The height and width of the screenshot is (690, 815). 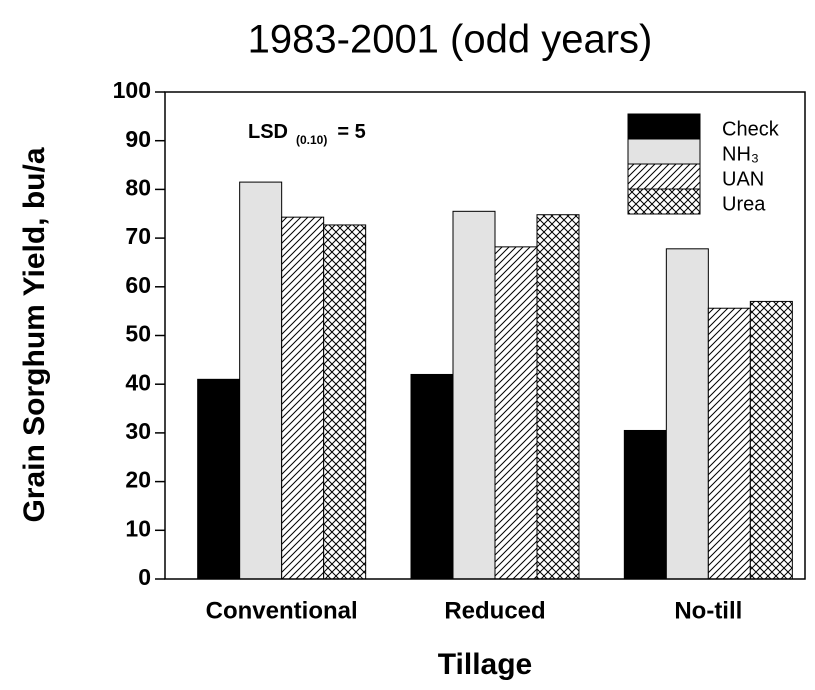 What do you see at coordinates (351, 132) in the screenshot?
I see `annotation-value: = 5` at bounding box center [351, 132].